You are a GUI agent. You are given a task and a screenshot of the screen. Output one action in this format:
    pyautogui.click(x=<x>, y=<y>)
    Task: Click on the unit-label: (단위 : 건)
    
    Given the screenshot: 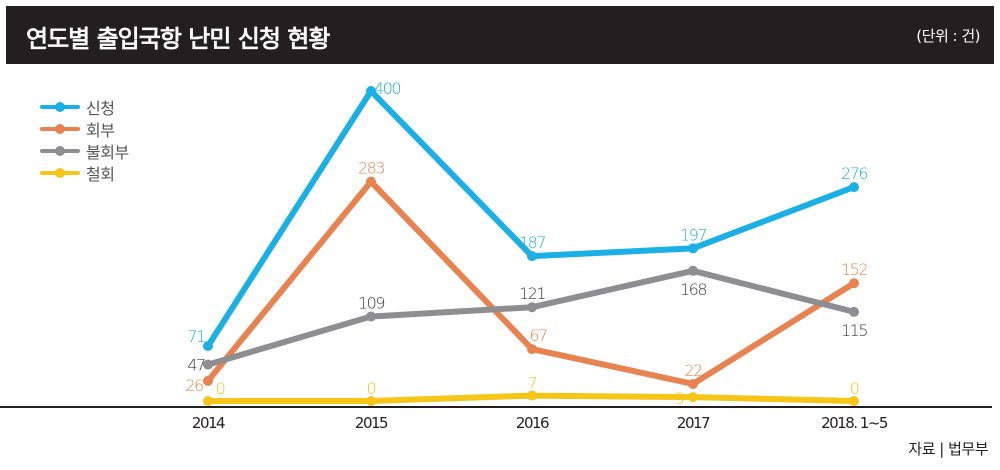 What is the action you would take?
    pyautogui.click(x=948, y=36)
    